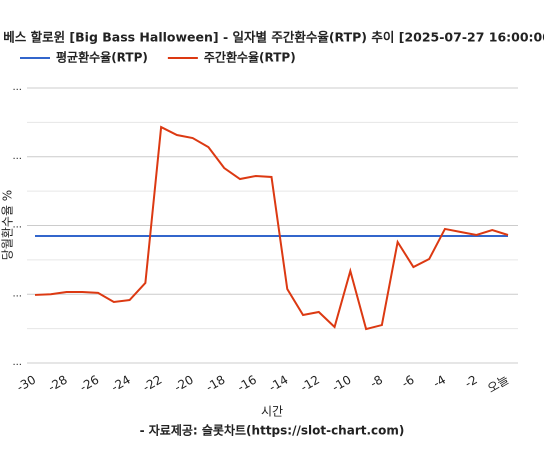 Image resolution: width=544 pixels, height=450 pixels. I want to click on x-tick-label: -28, so click(58, 384).